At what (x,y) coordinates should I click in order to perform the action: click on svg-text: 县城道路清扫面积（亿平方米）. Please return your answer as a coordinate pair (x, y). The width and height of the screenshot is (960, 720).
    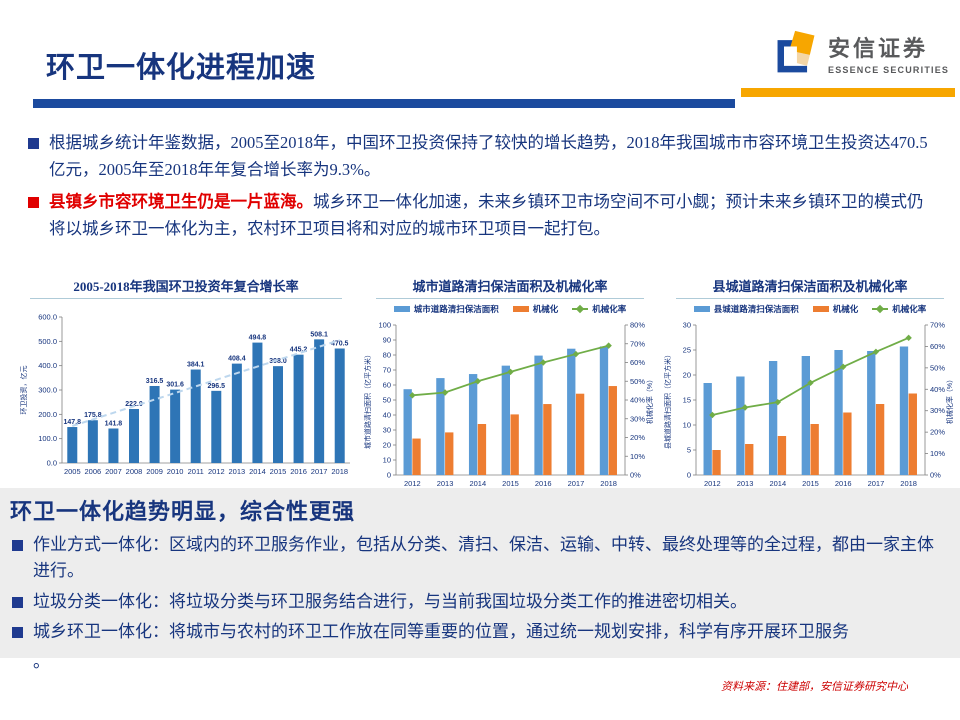
    Looking at the image, I should click on (667, 400).